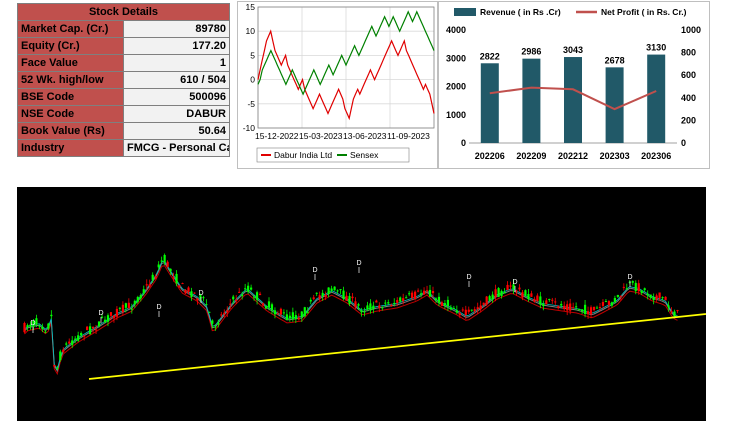  I want to click on stock-details-row: Book Value (Rs) 50.64, so click(123, 131).